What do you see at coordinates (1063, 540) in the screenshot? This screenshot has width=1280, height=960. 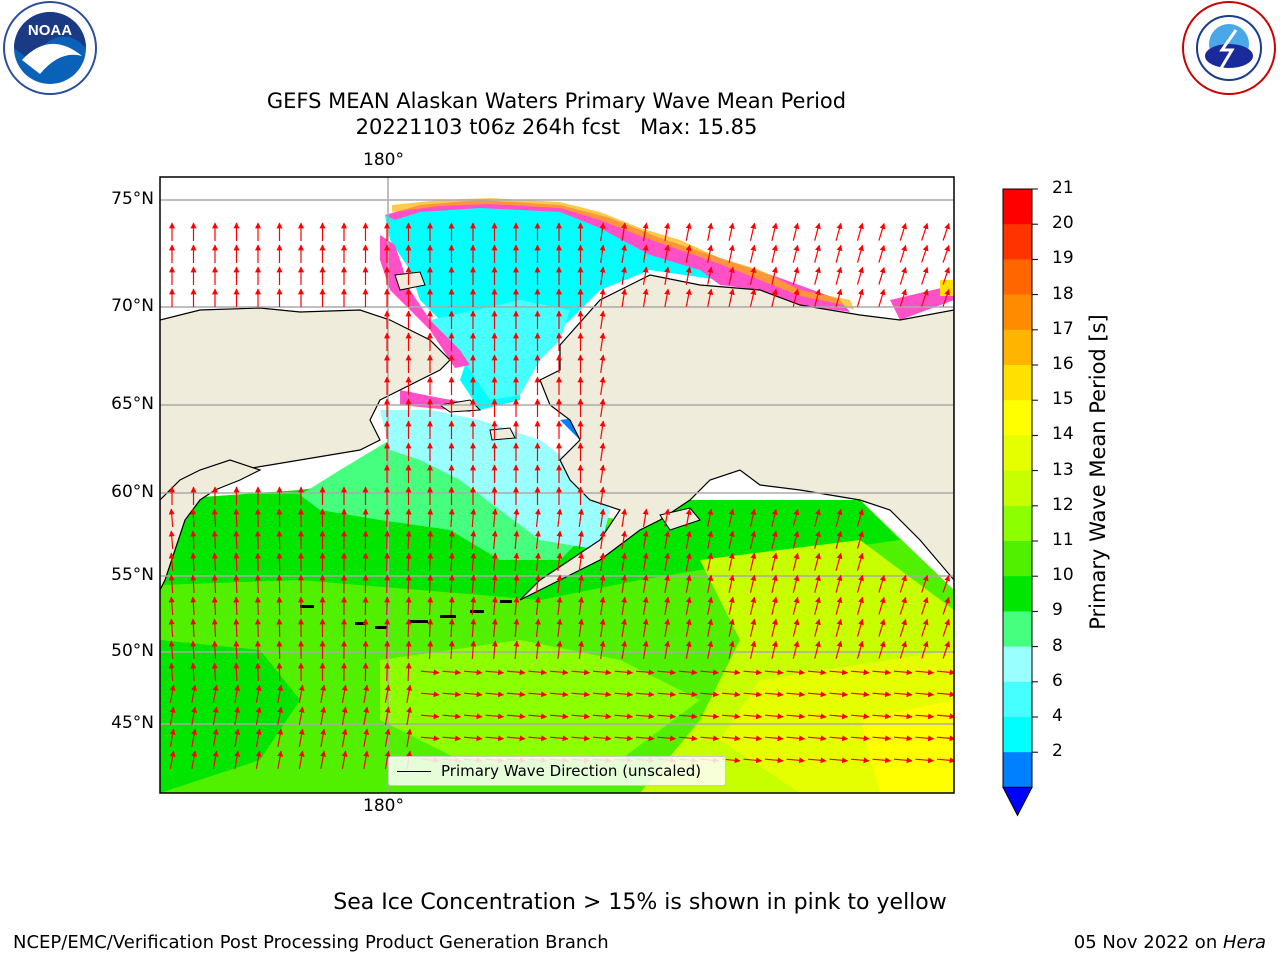 I see `colorbar-tick-label: 11` at bounding box center [1063, 540].